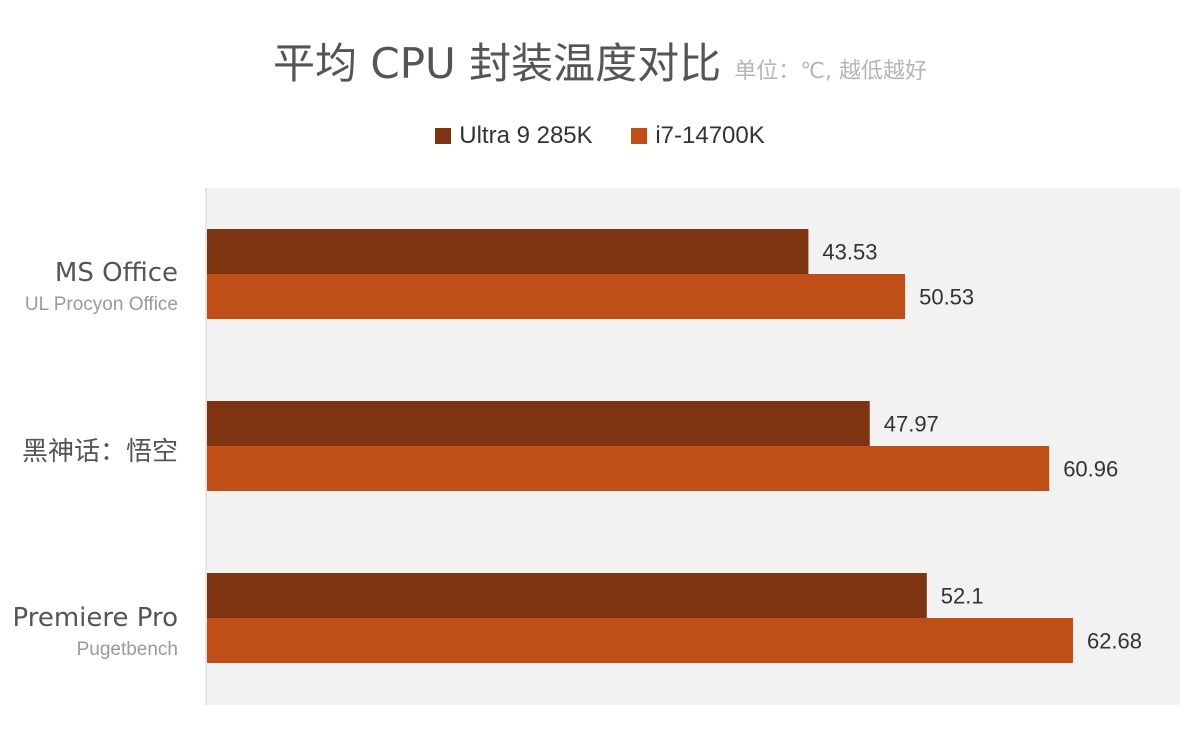 The image size is (1200, 730). What do you see at coordinates (911, 424) in the screenshot?
I see `data-label: 47.97` at bounding box center [911, 424].